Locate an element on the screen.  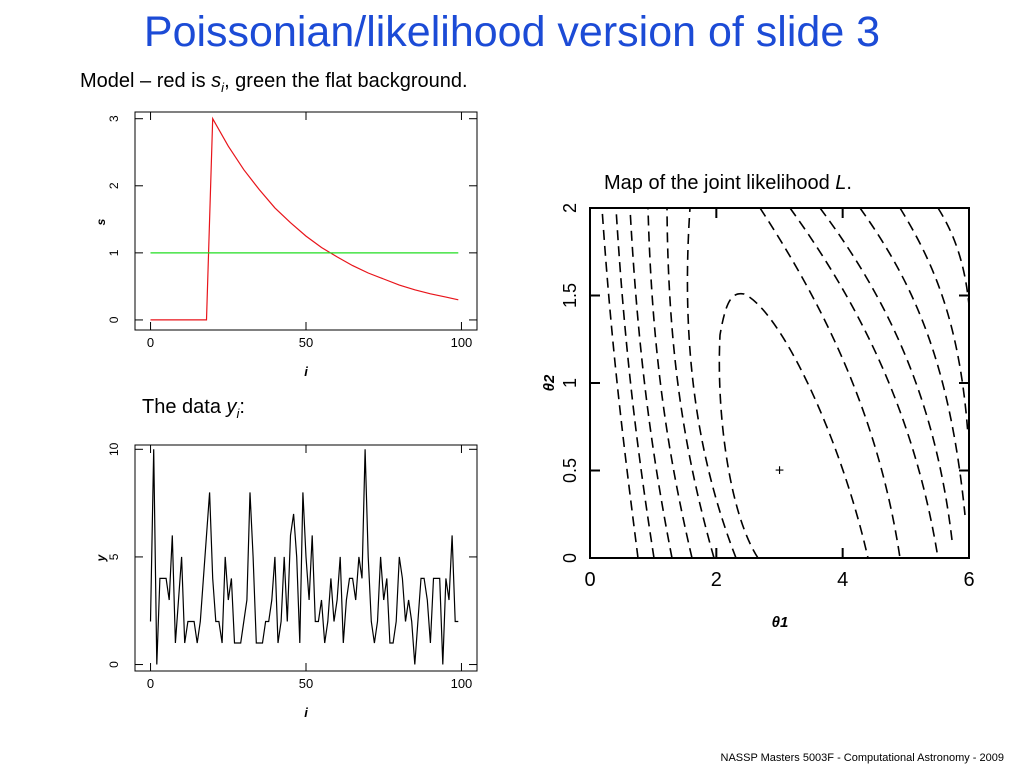
slide-title: Poissonian/likelihood version of slide 3 is located at coordinates (512, 32).